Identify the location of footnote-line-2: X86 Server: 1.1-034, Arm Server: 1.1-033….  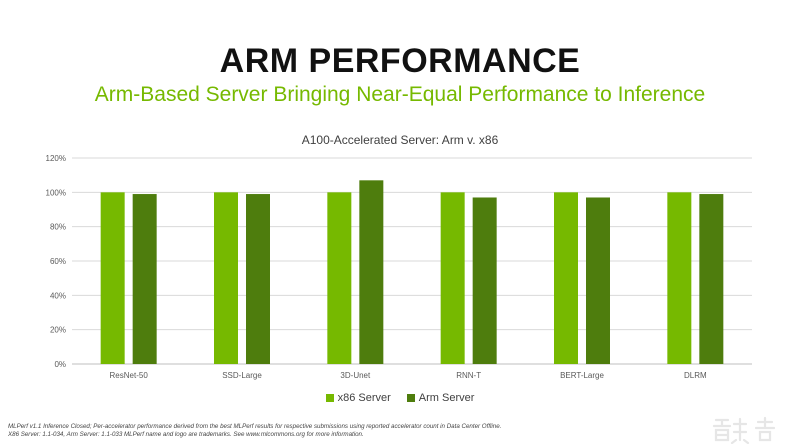
(186, 434).